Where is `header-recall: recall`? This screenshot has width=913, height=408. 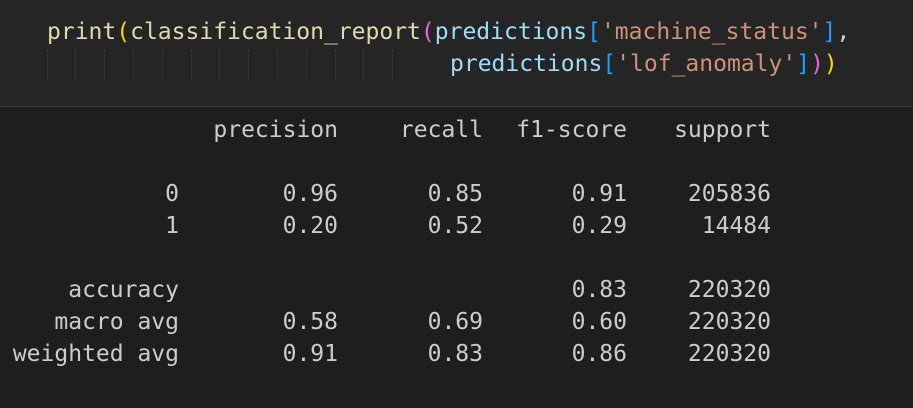 header-recall: recall is located at coordinates (441, 130).